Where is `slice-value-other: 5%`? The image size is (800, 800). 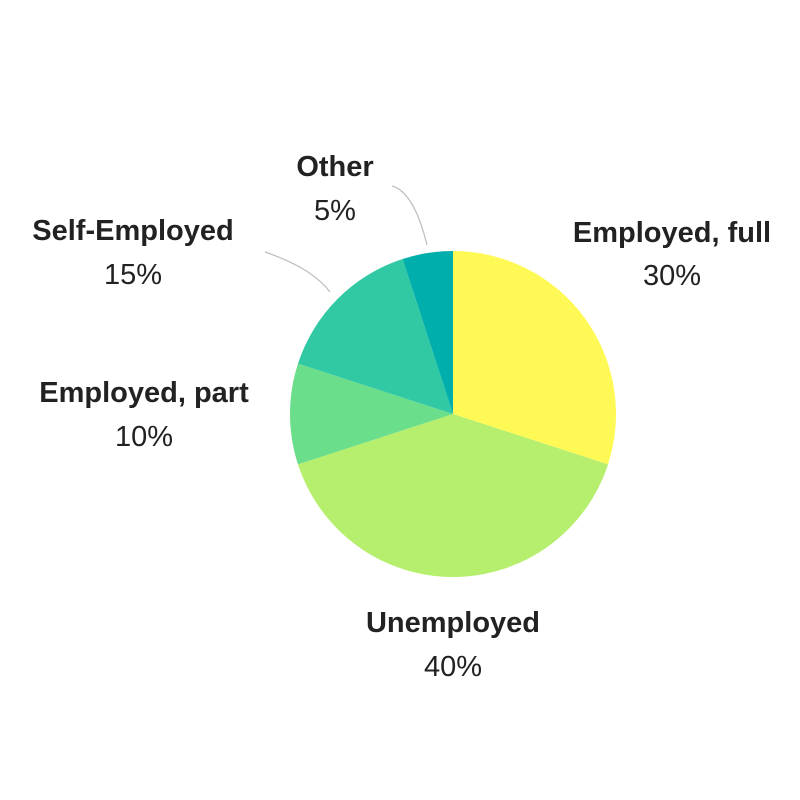
slice-value-other: 5% is located at coordinates (335, 211).